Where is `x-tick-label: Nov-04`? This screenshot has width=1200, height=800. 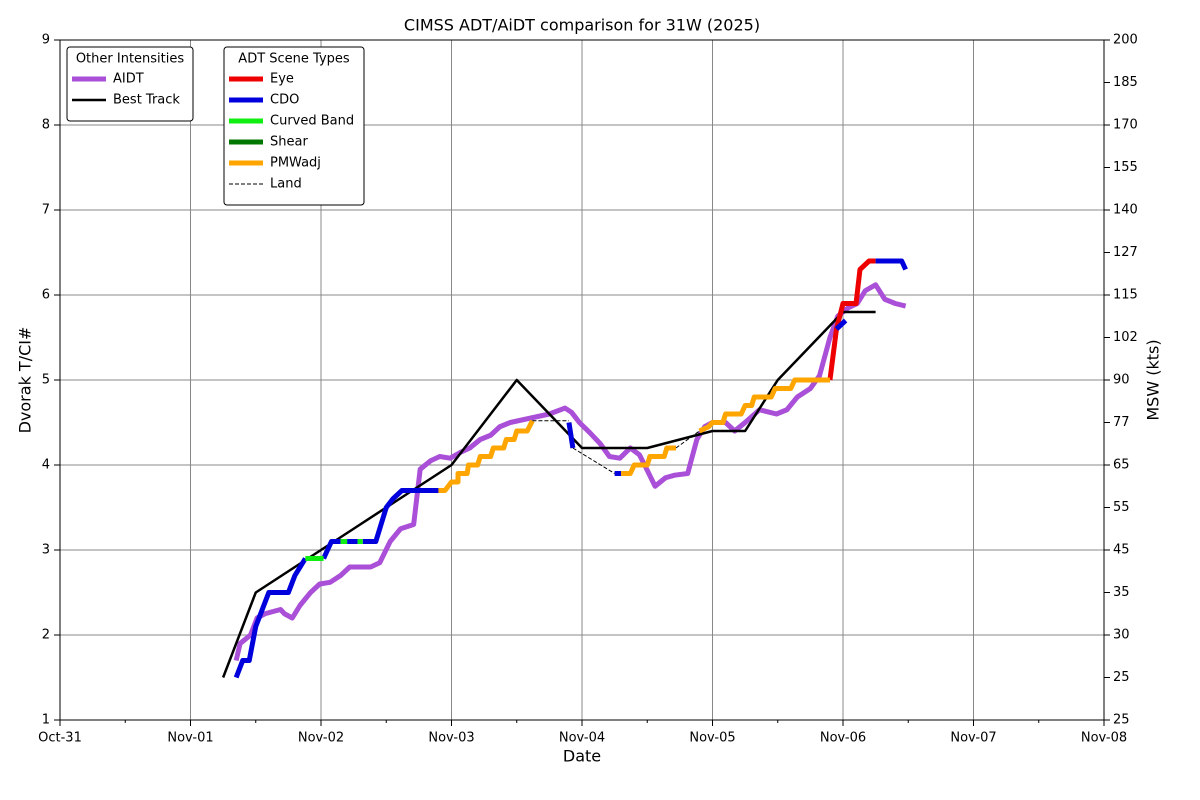
x-tick-label: Nov-04 is located at coordinates (582, 738).